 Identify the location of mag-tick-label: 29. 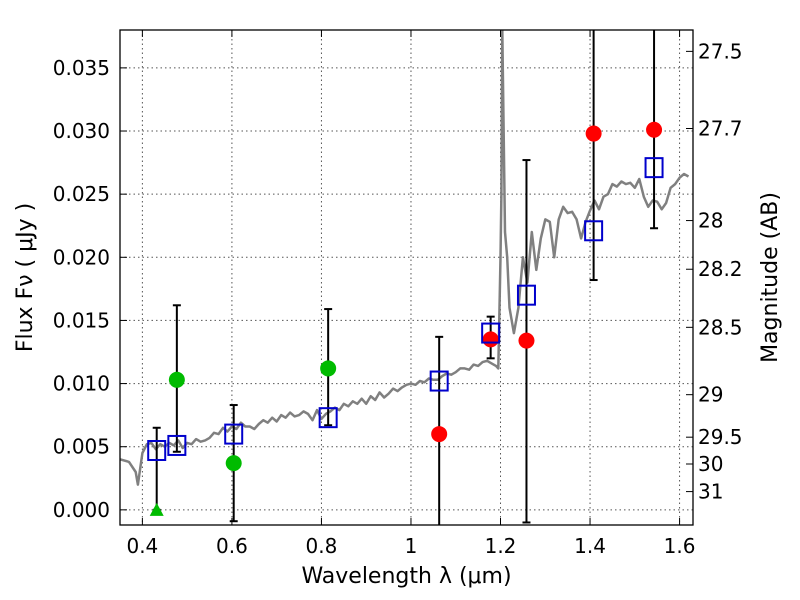
(710, 395).